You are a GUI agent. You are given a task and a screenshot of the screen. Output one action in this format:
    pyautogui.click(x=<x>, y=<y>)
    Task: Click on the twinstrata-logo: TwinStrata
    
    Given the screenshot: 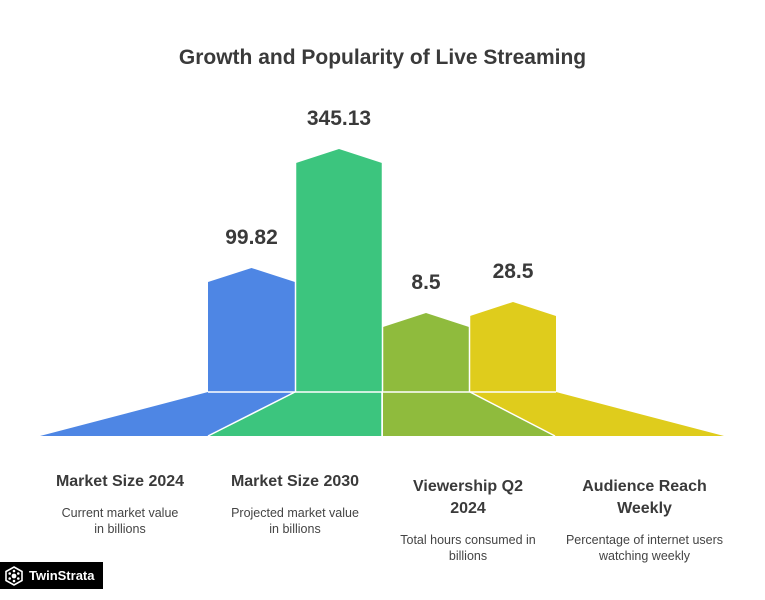 What is the action you would take?
    pyautogui.click(x=51, y=575)
    